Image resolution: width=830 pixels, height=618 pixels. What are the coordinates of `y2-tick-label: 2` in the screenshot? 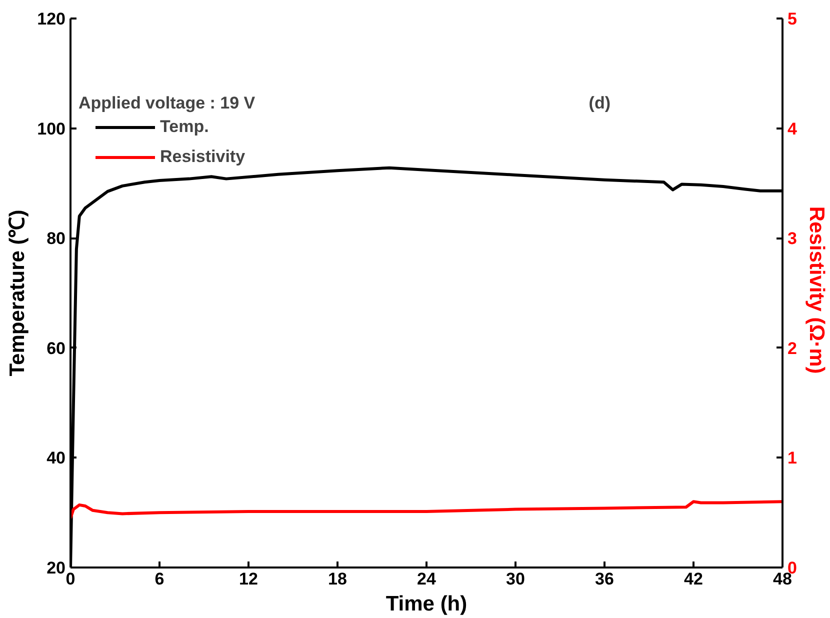 It's located at (792, 348).